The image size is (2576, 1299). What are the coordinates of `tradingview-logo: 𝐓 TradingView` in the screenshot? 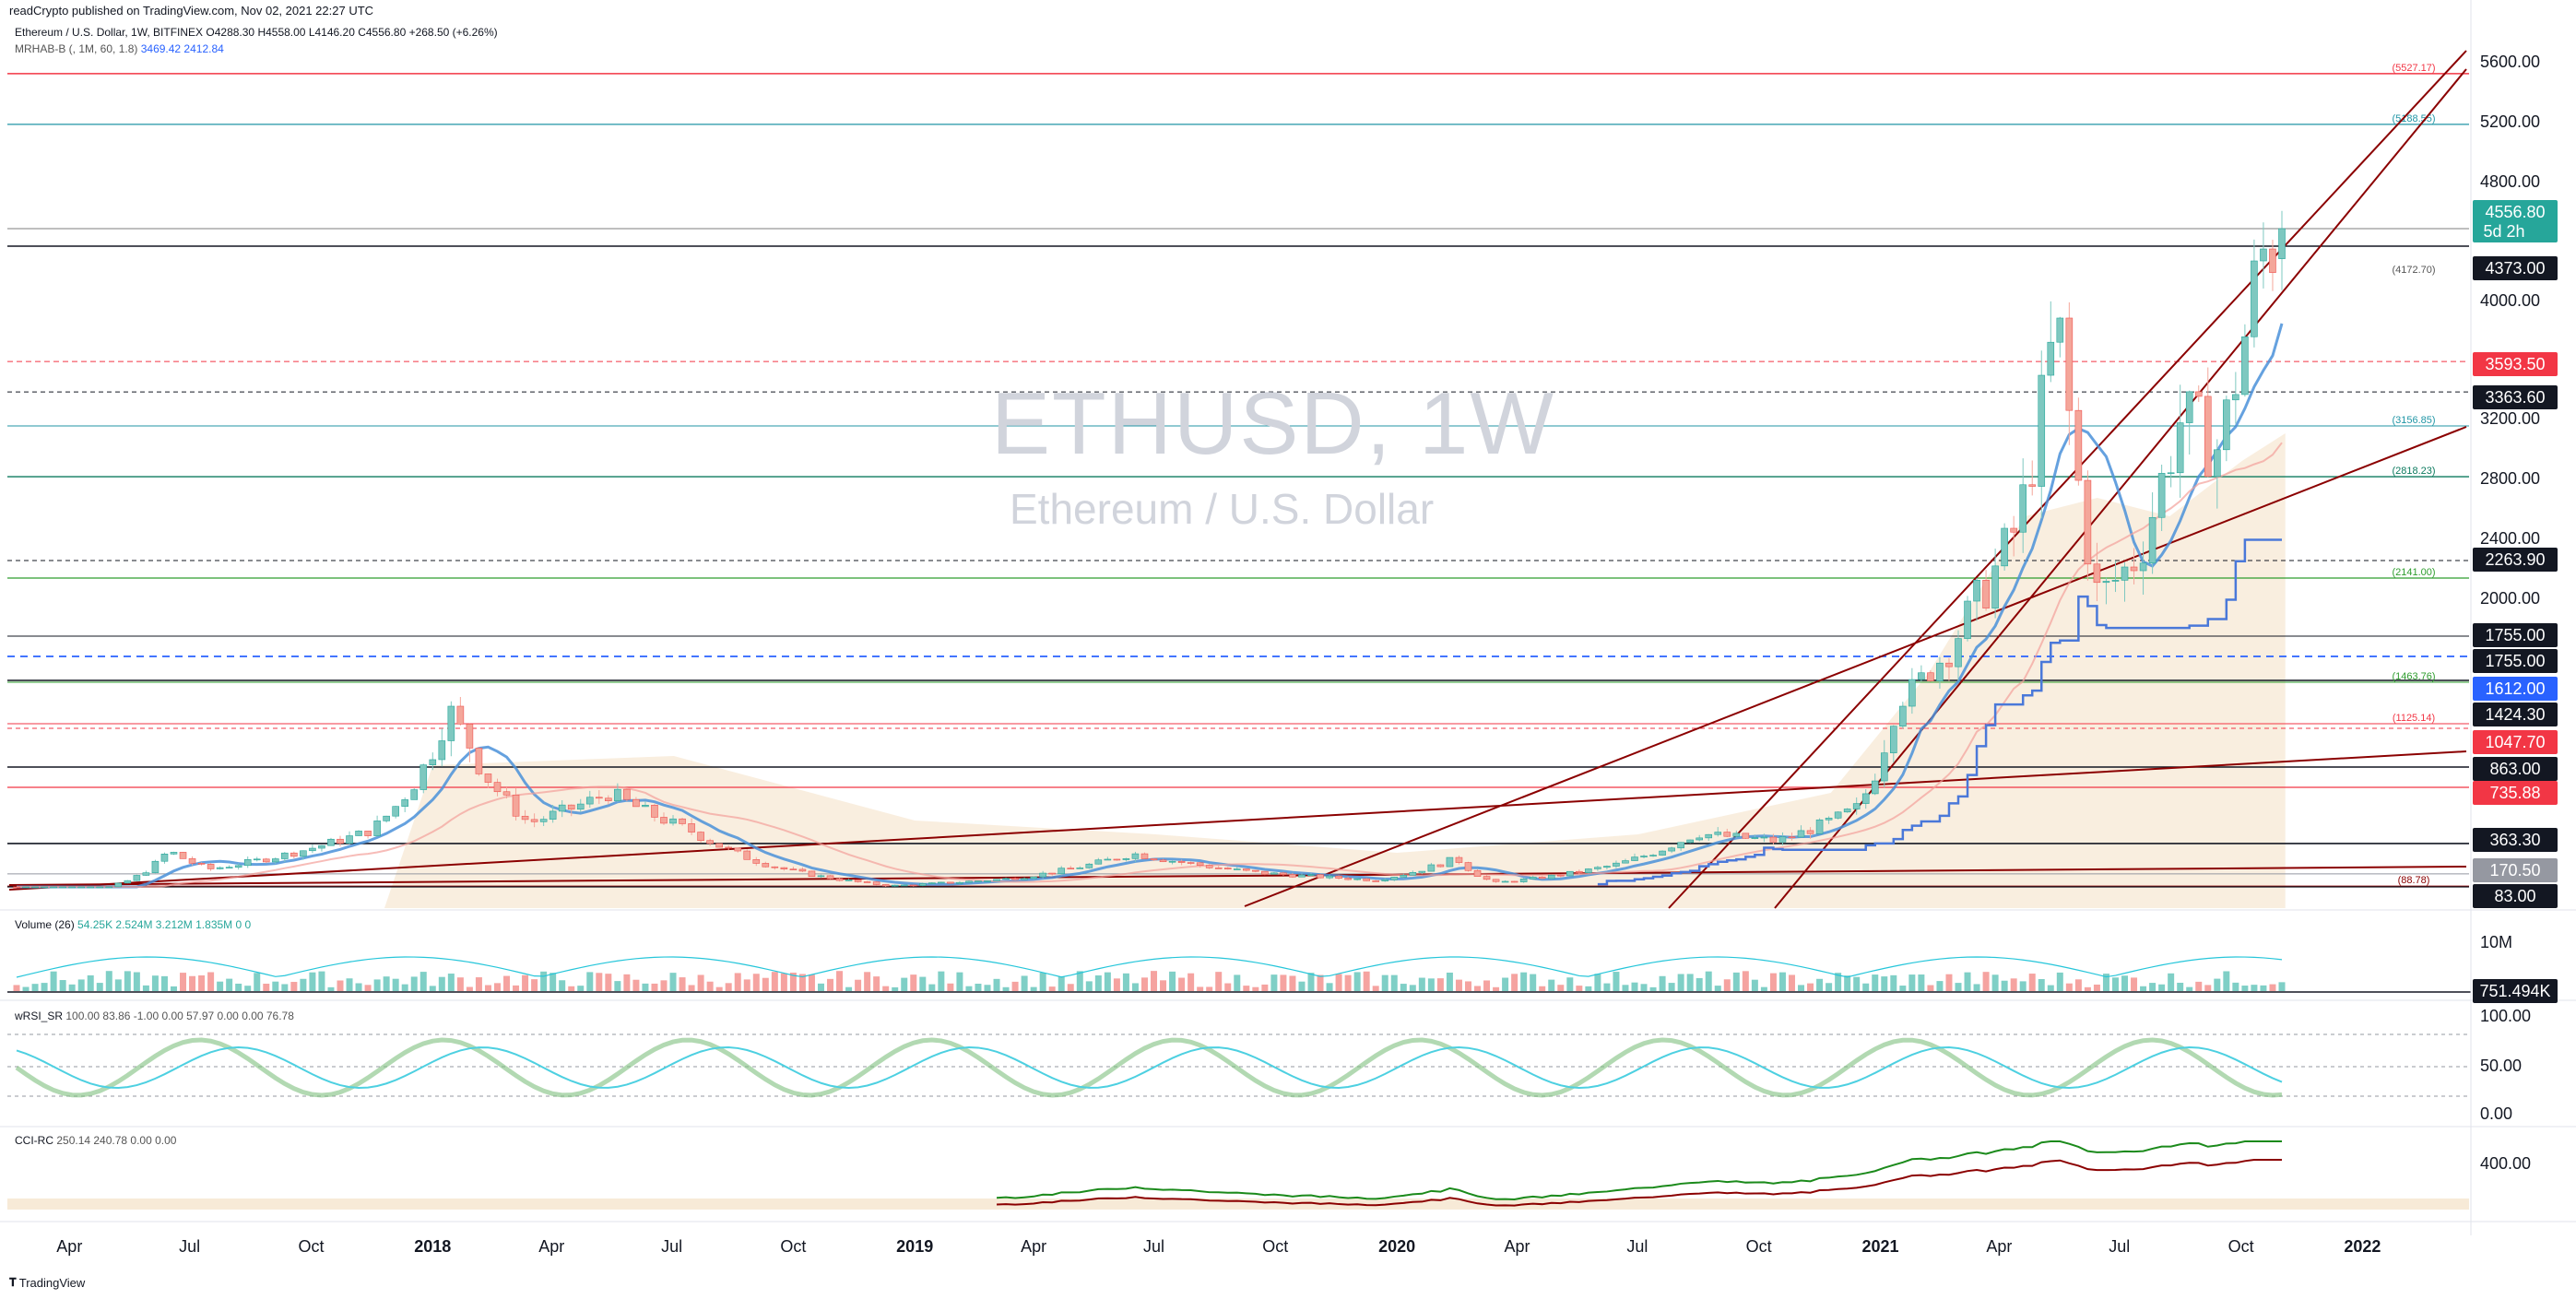 It's located at (47, 1283).